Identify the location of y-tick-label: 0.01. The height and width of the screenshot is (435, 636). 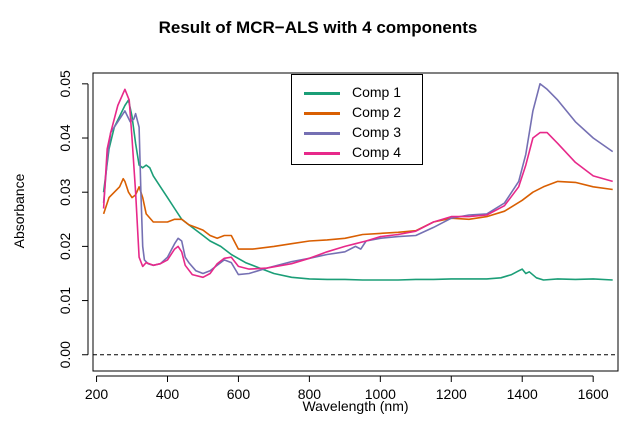
(65, 300).